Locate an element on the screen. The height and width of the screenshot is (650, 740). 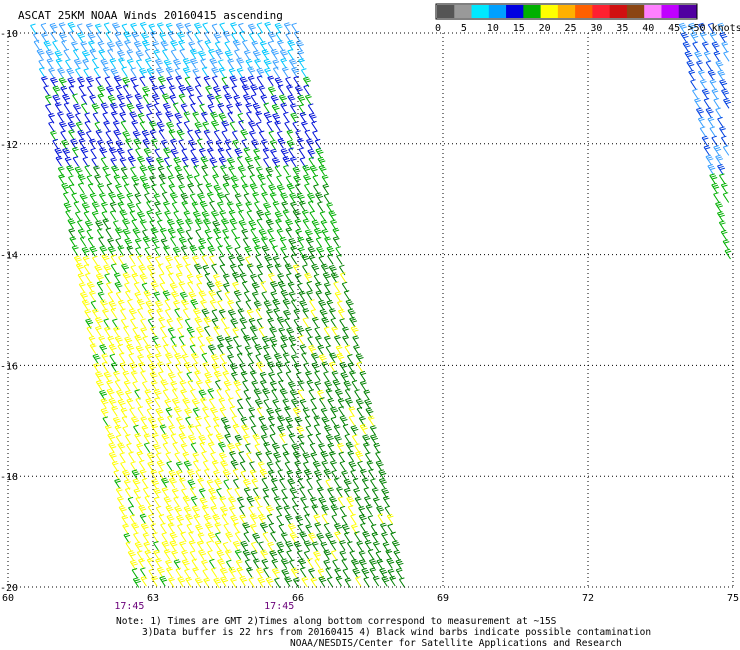
time-label: 17:45 is located at coordinates (279, 606).